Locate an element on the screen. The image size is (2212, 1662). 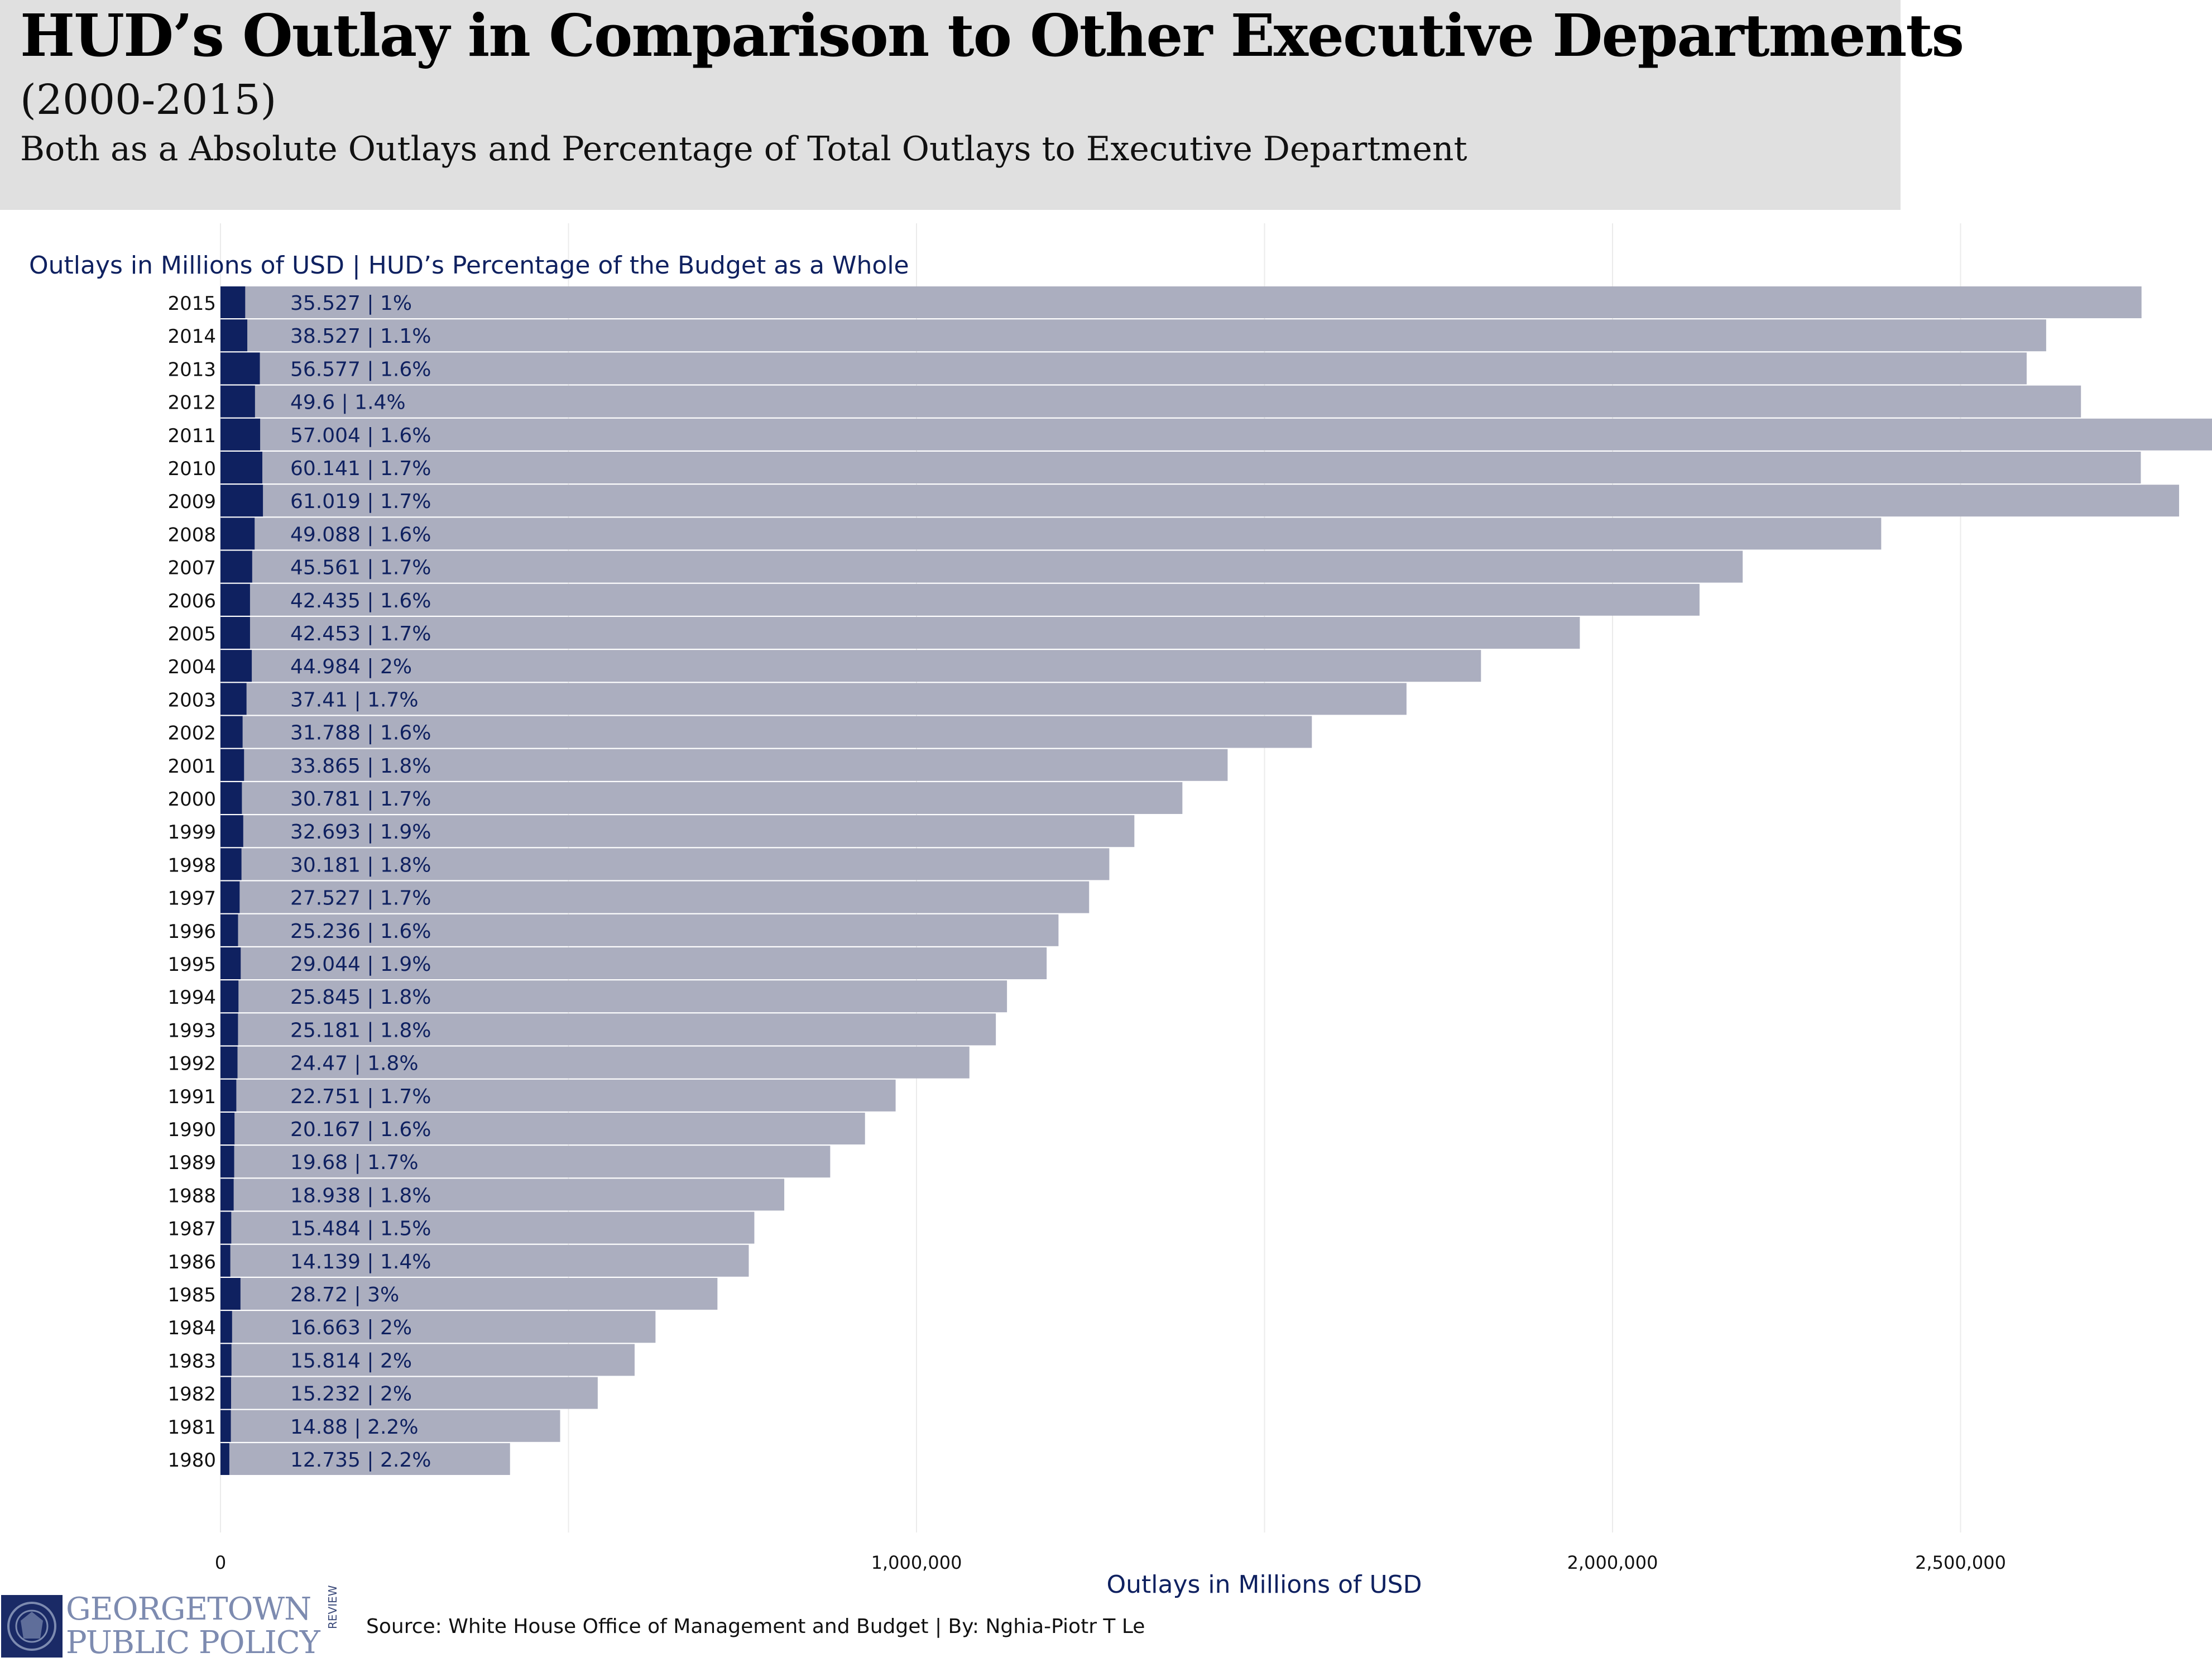
data-label: 18.938 | 1.8% is located at coordinates (361, 1195).